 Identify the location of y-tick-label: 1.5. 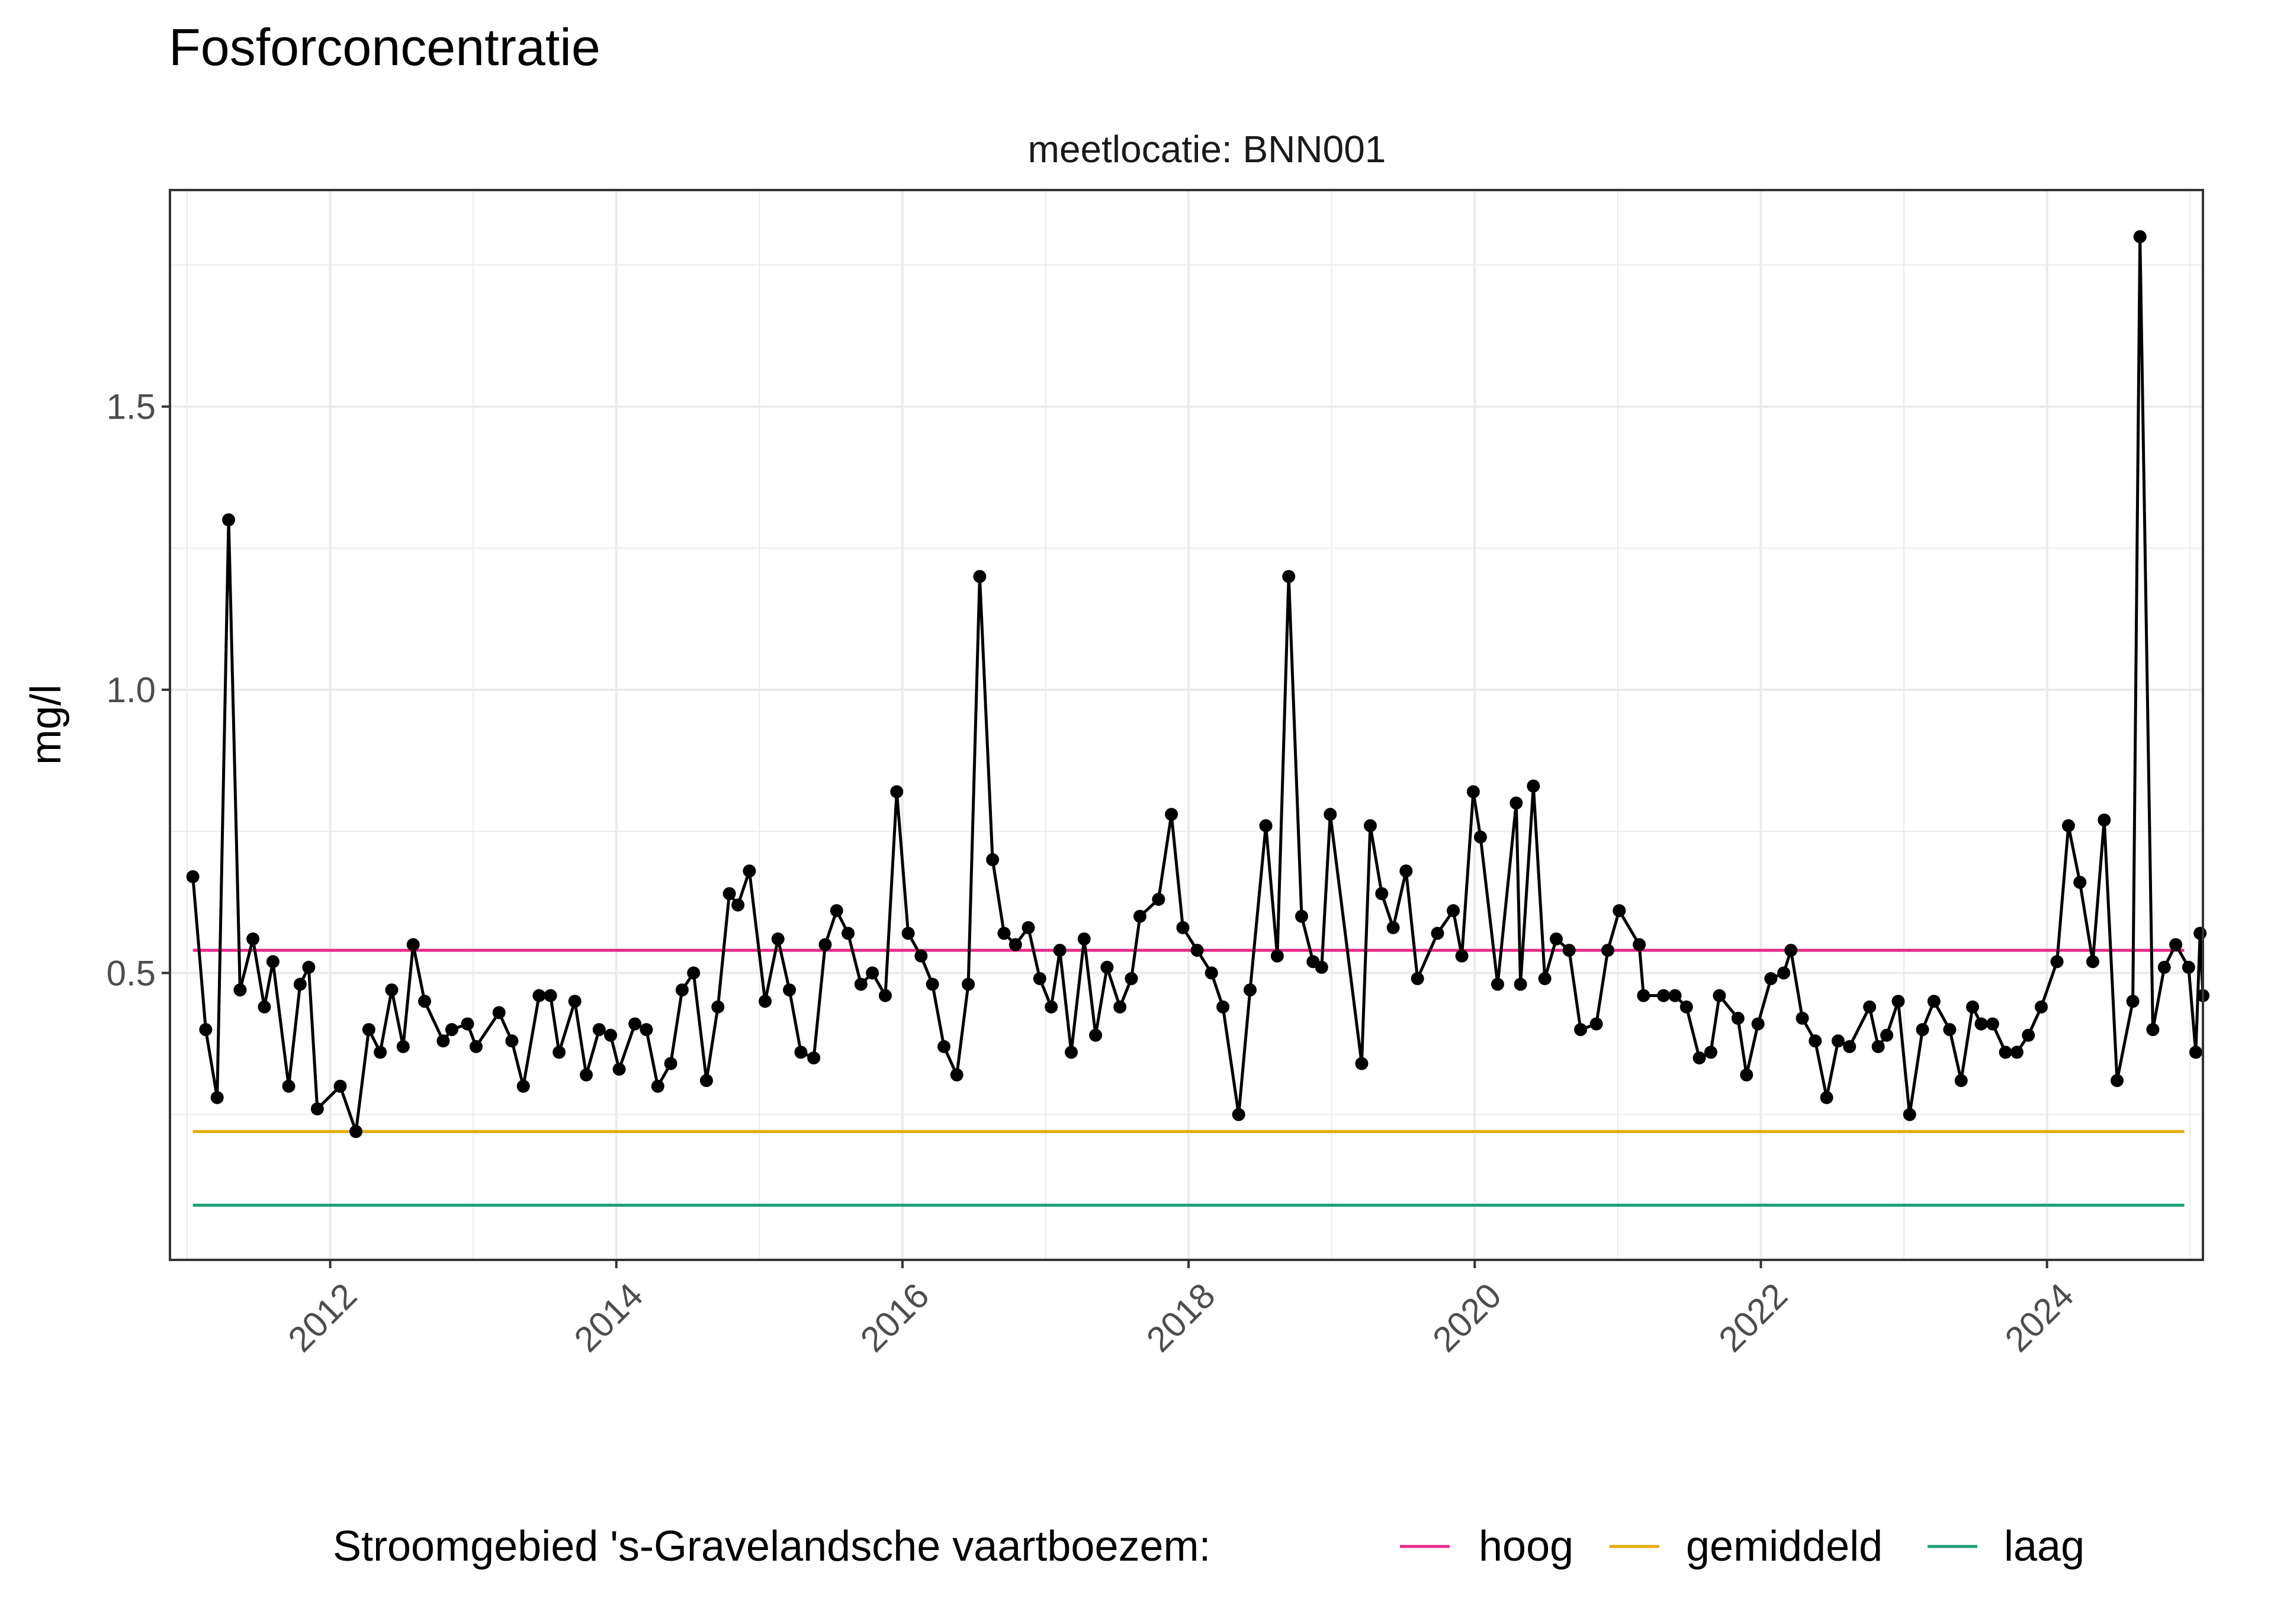
(131, 407).